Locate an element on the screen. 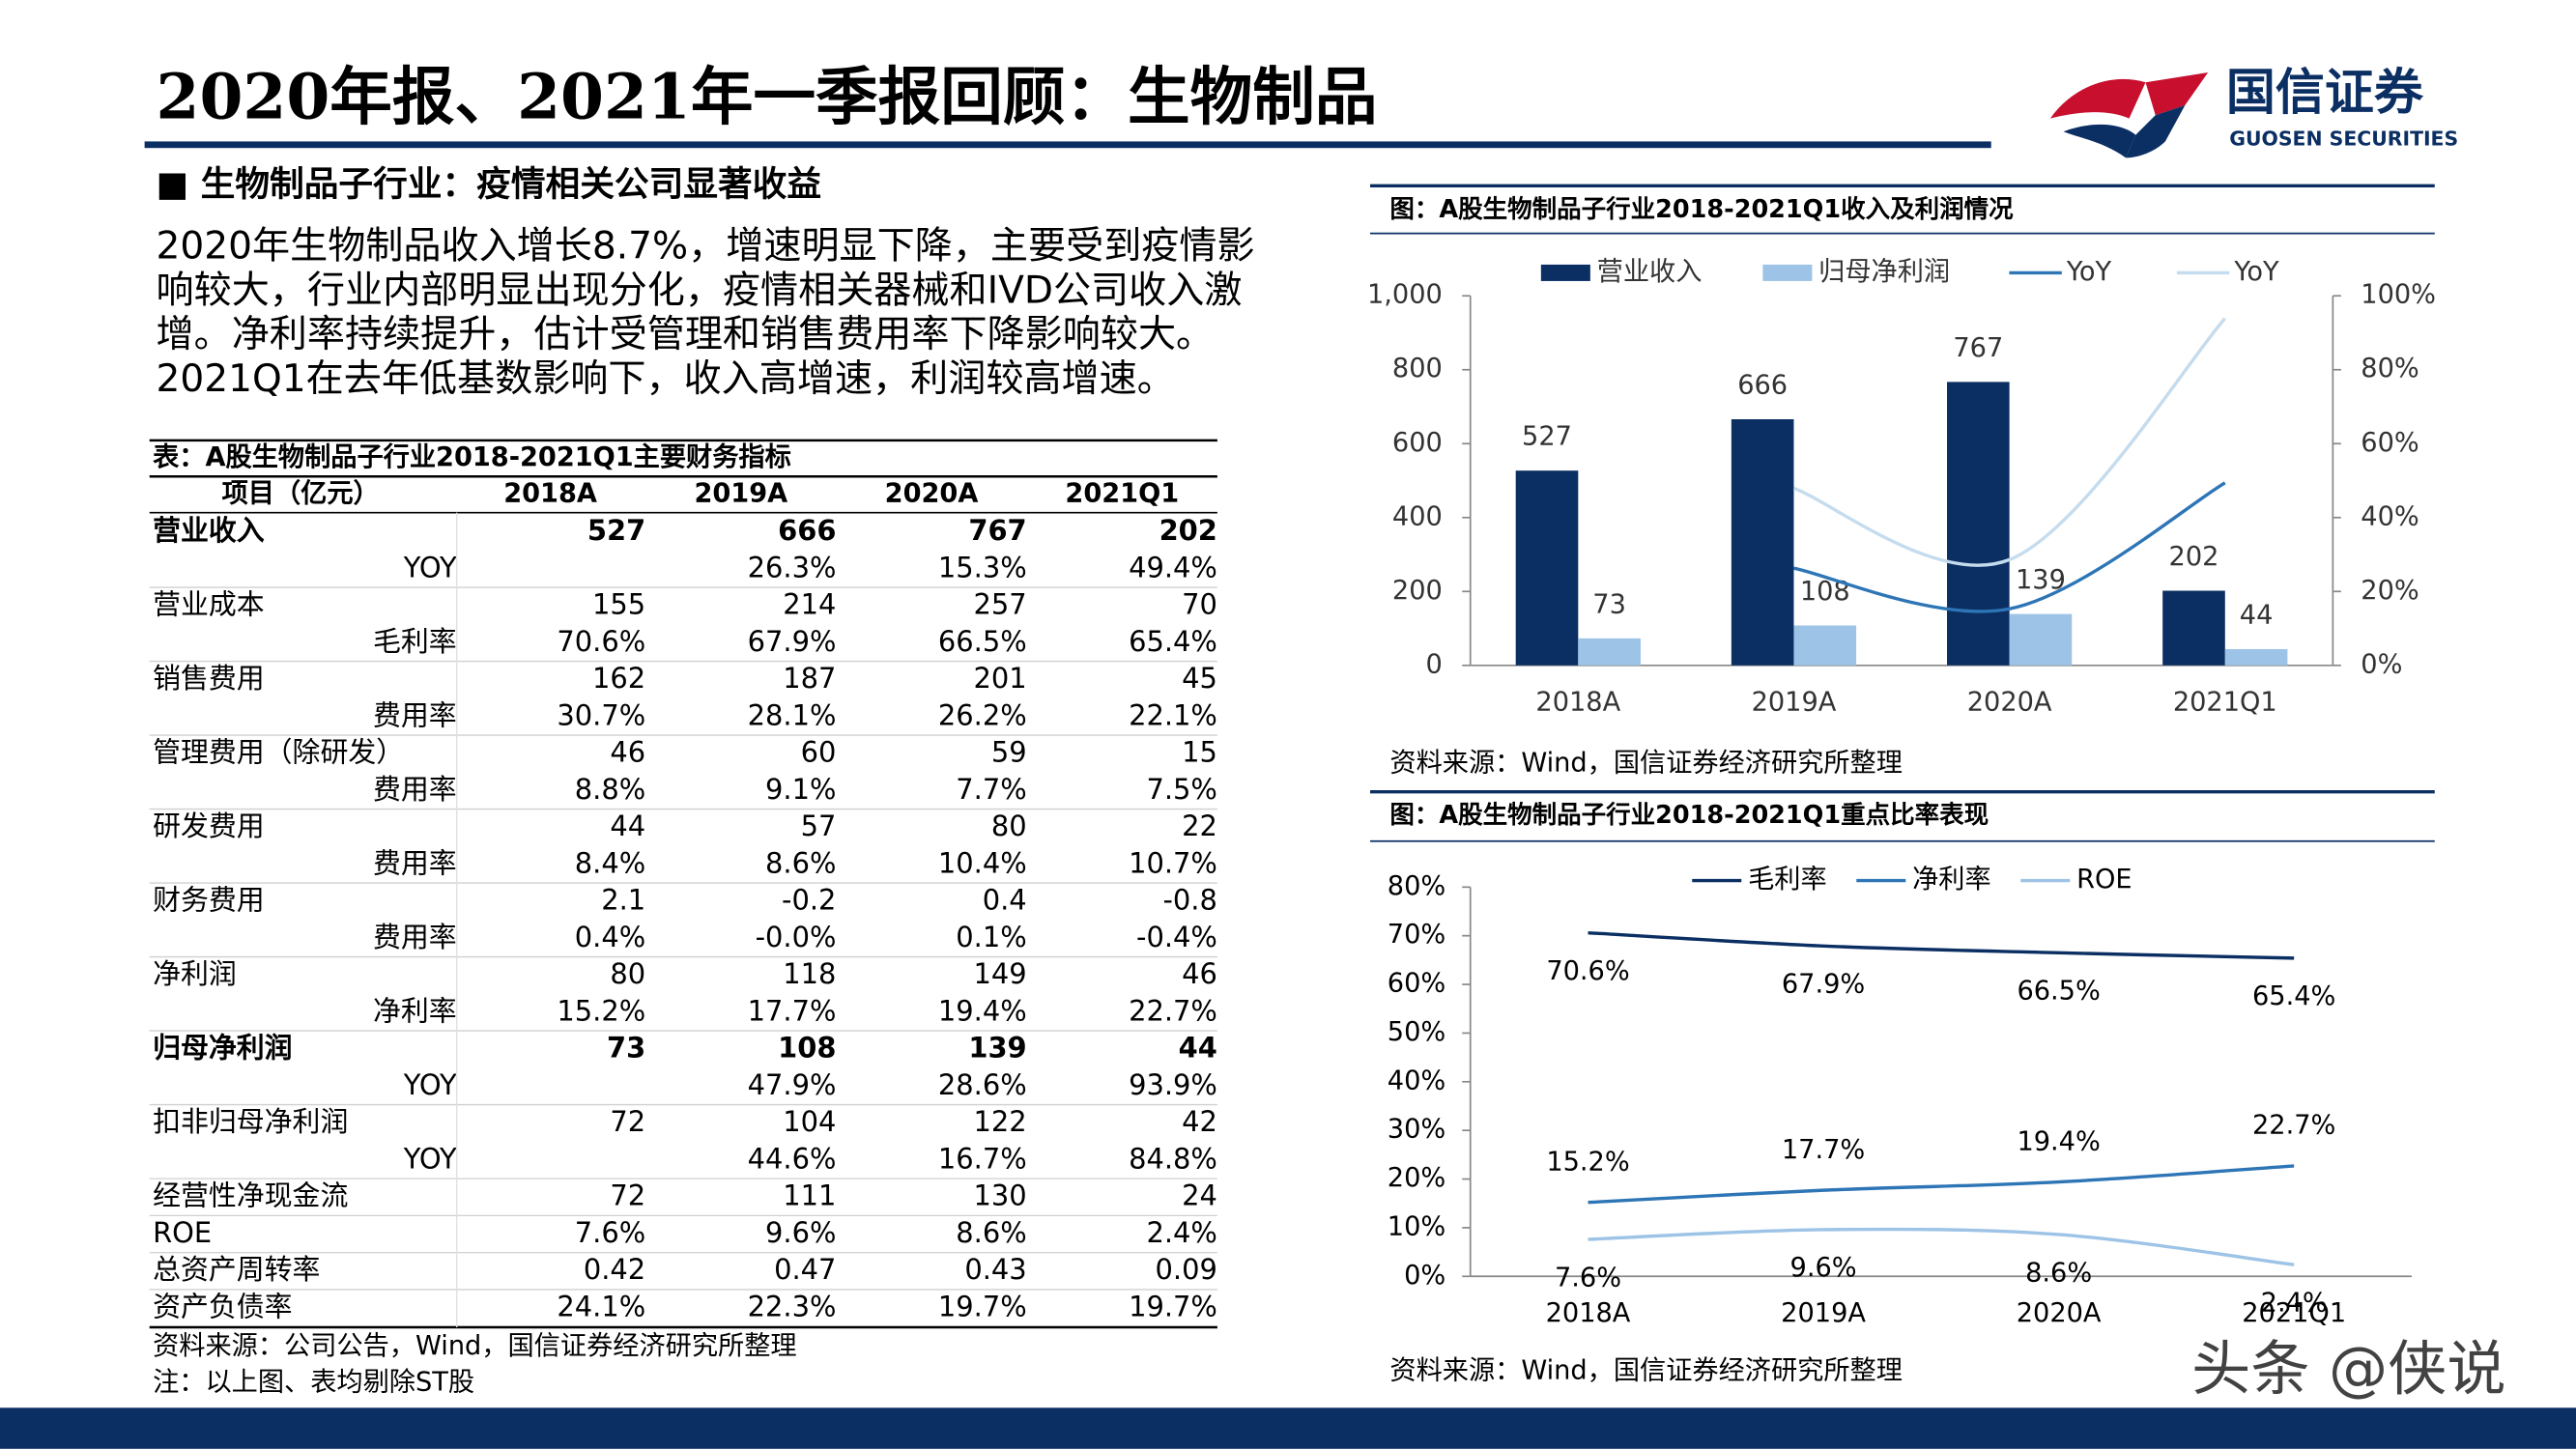 The height and width of the screenshot is (1449, 2576). table-cell: 57 is located at coordinates (819, 826).